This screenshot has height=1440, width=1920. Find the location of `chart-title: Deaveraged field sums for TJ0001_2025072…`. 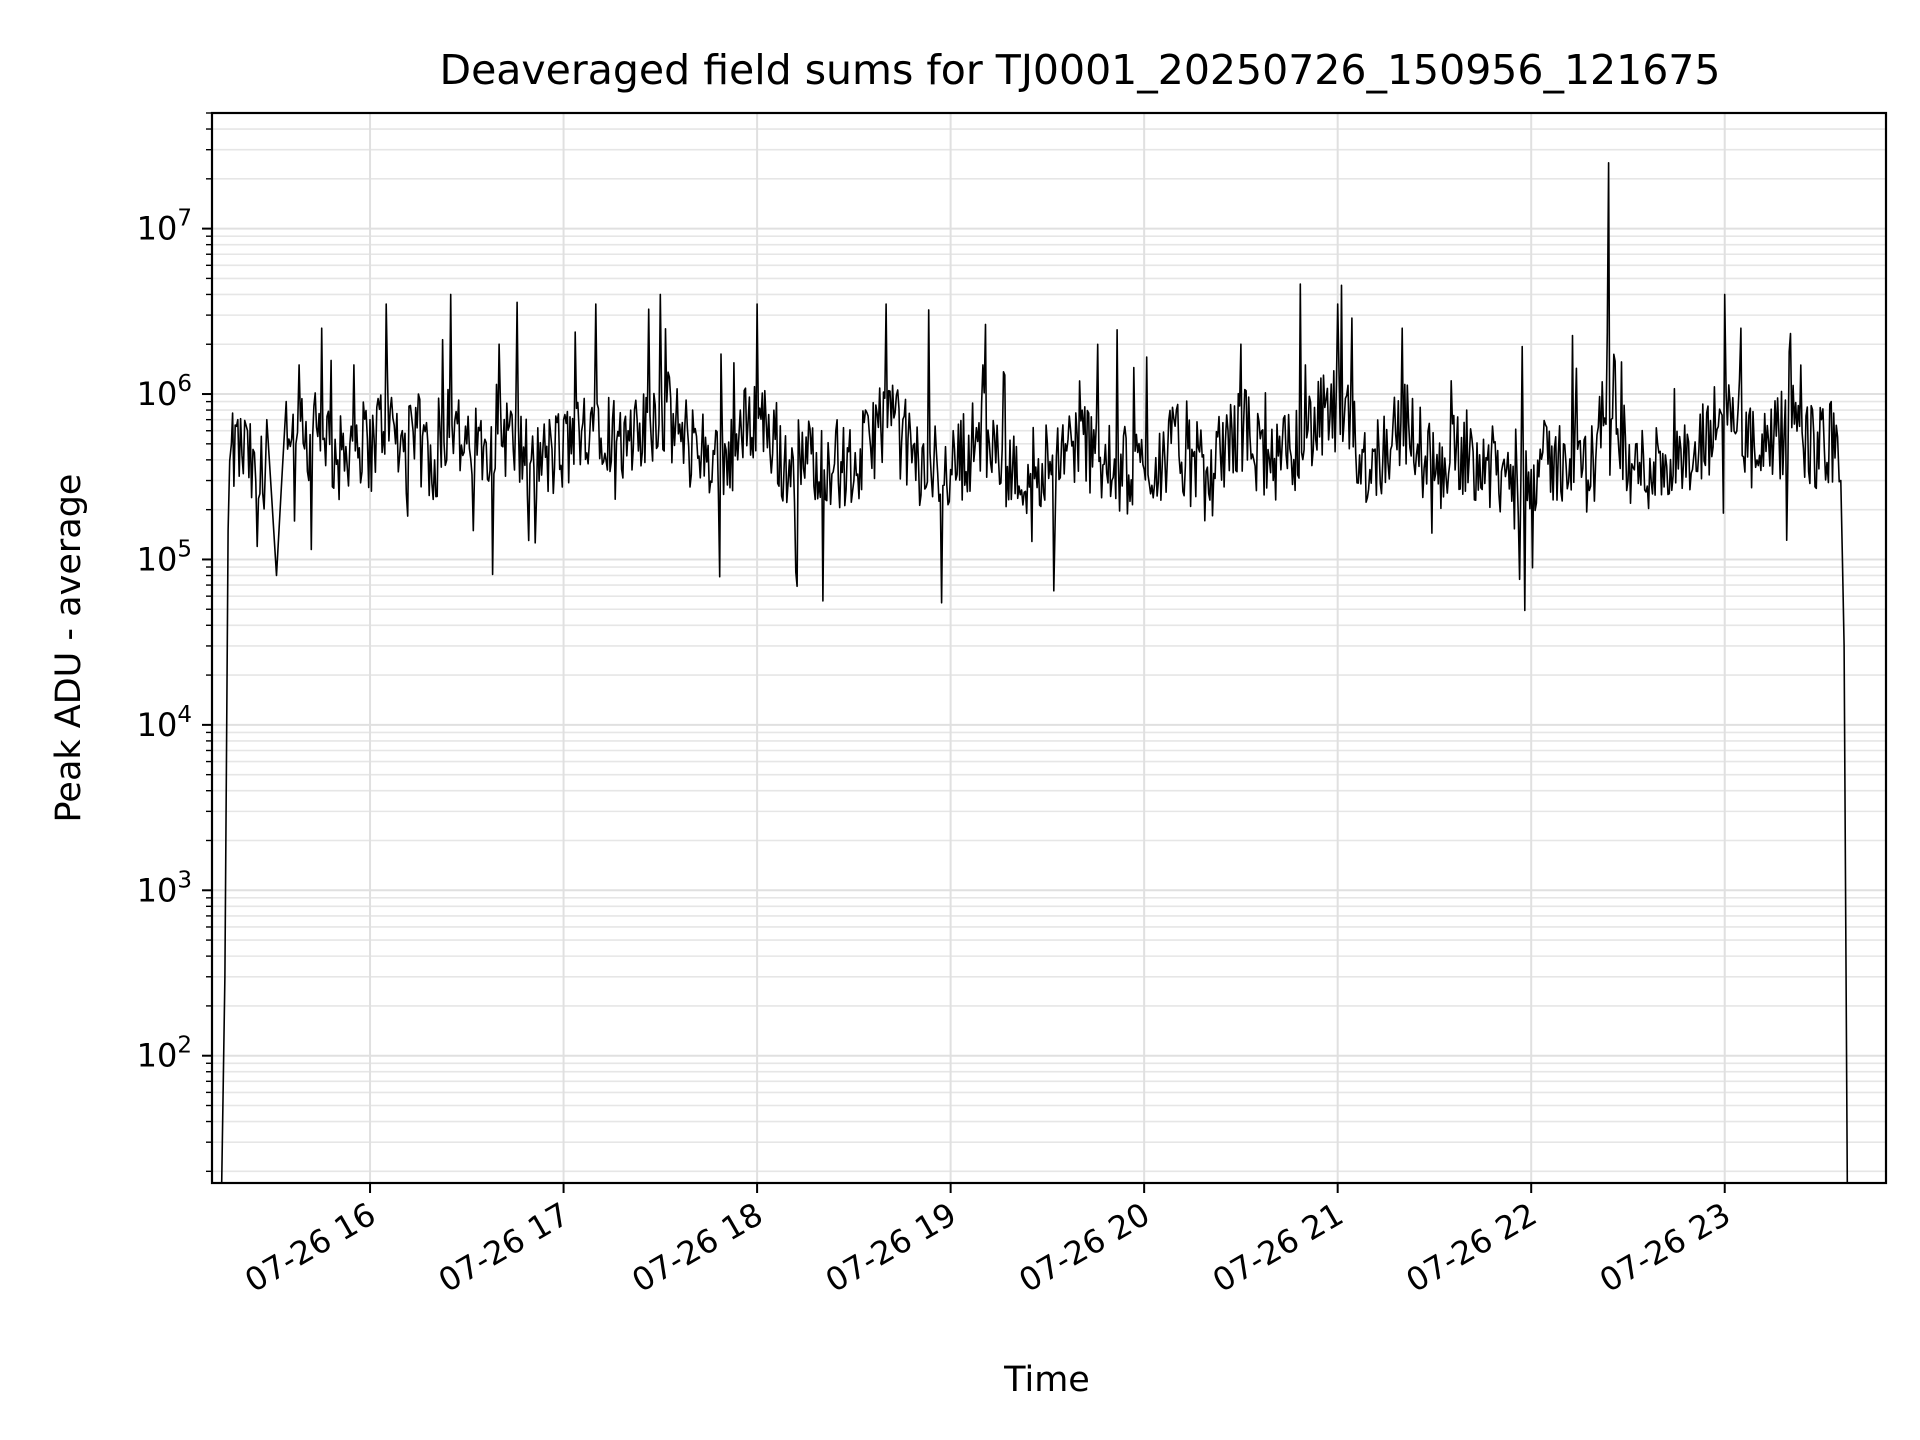

chart-title: Deaveraged field sums for TJ0001_2025072… is located at coordinates (1080, 70).